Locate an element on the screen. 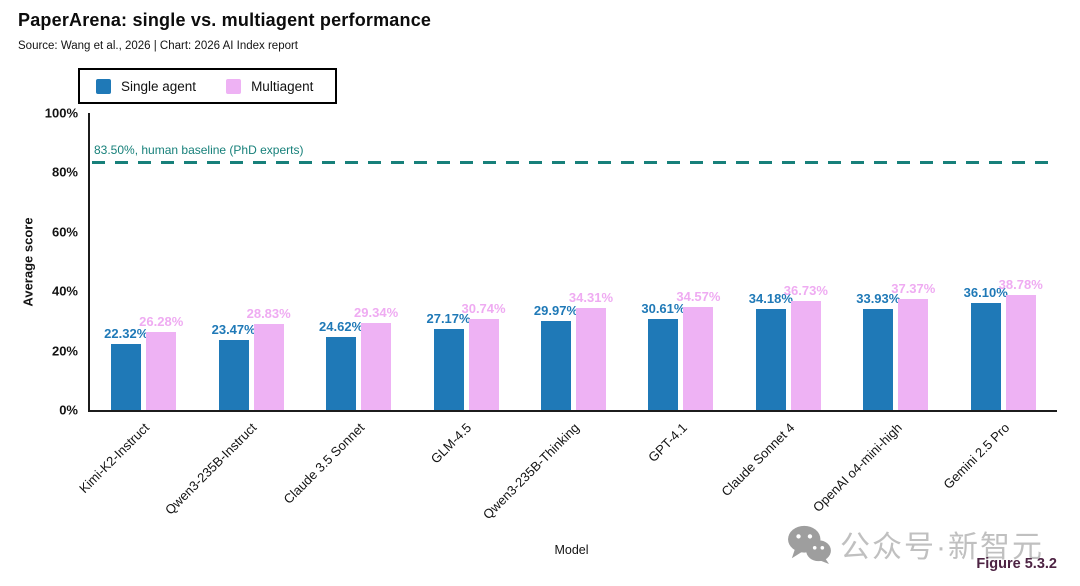  x-tick-label: GPT-4.1 is located at coordinates (667, 442).